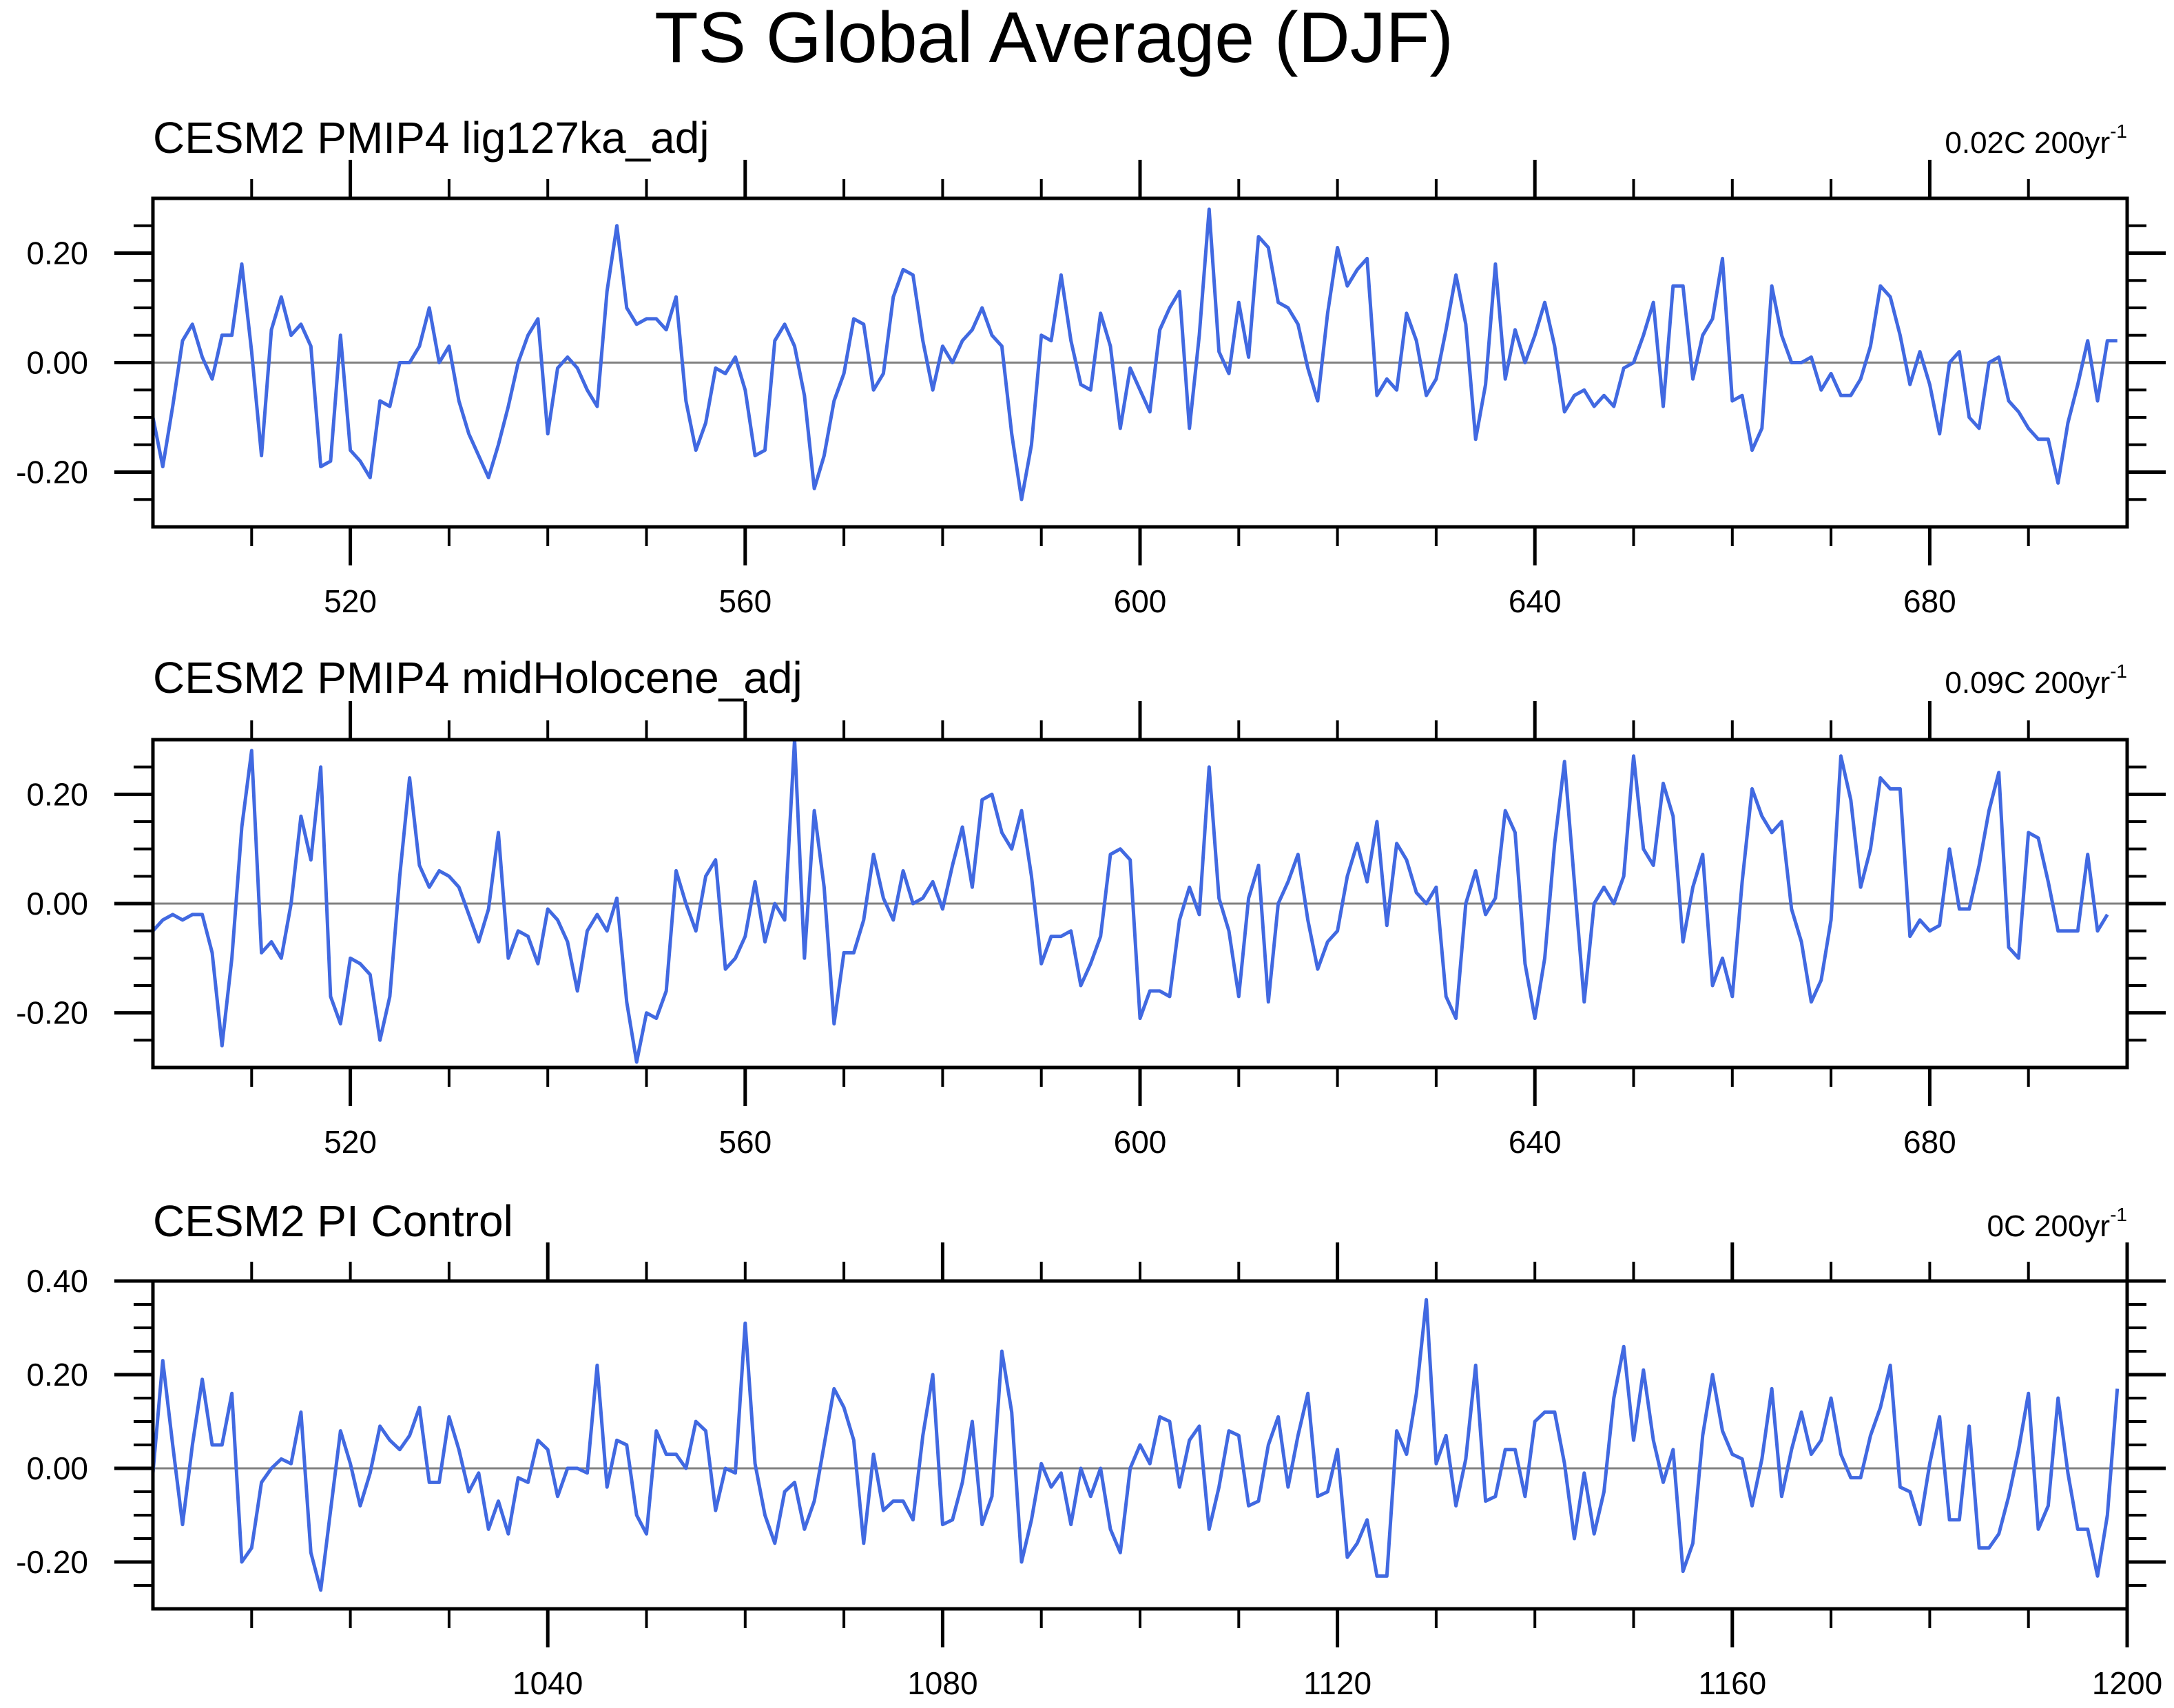 This screenshot has width=2174, height=1708. What do you see at coordinates (942, 1683) in the screenshot?
I see `x-tick-label: 1080` at bounding box center [942, 1683].